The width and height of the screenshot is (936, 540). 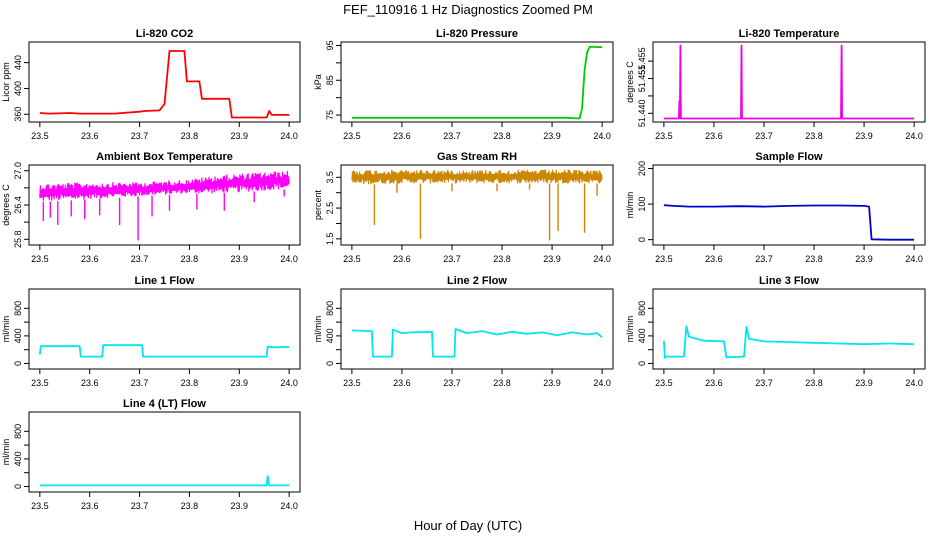 I want to click on y-tick-label: 360, so click(x=18, y=114).